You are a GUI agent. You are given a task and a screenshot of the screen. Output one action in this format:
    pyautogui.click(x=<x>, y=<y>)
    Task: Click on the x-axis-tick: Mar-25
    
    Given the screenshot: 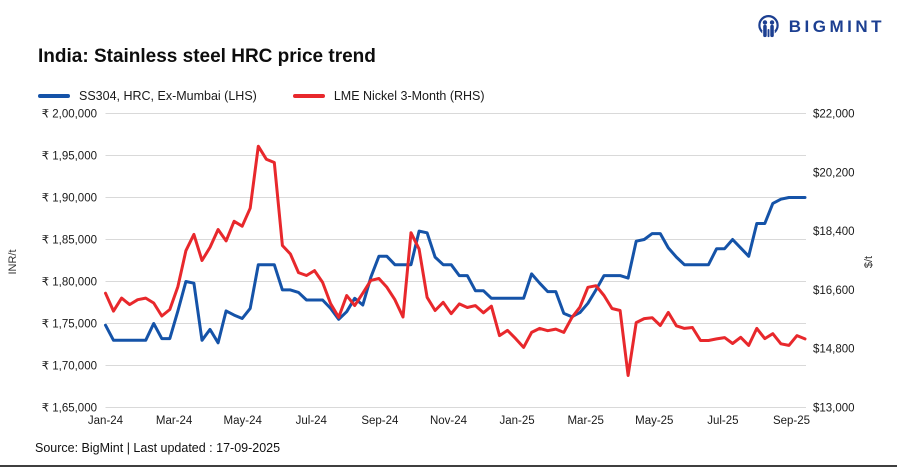 What is the action you would take?
    pyautogui.click(x=585, y=421)
    